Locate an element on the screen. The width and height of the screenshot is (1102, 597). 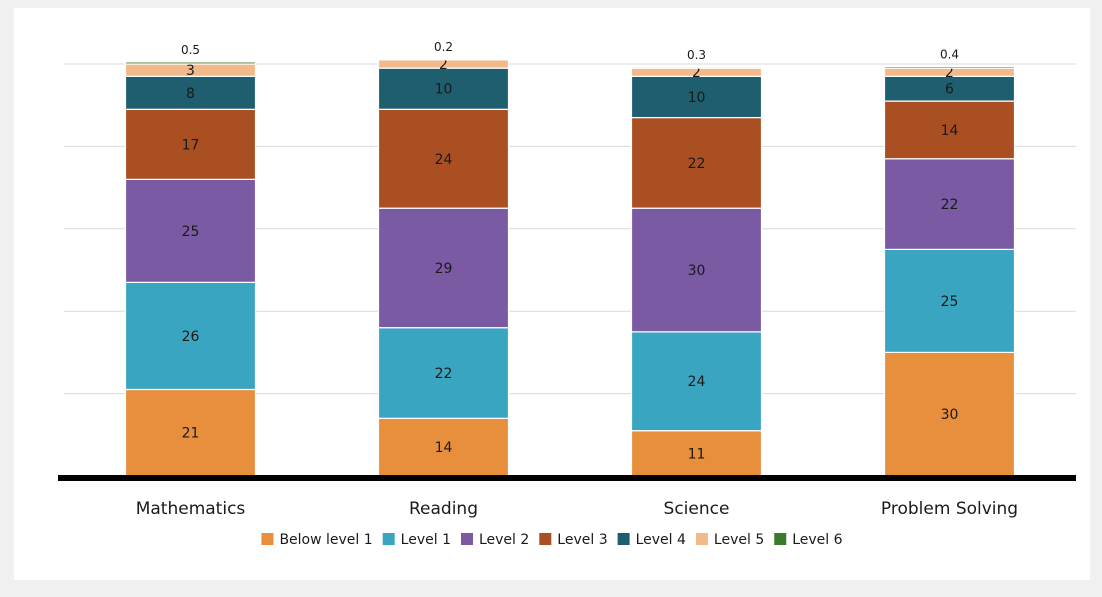
legend-label: Below level 1 is located at coordinates (325, 540).